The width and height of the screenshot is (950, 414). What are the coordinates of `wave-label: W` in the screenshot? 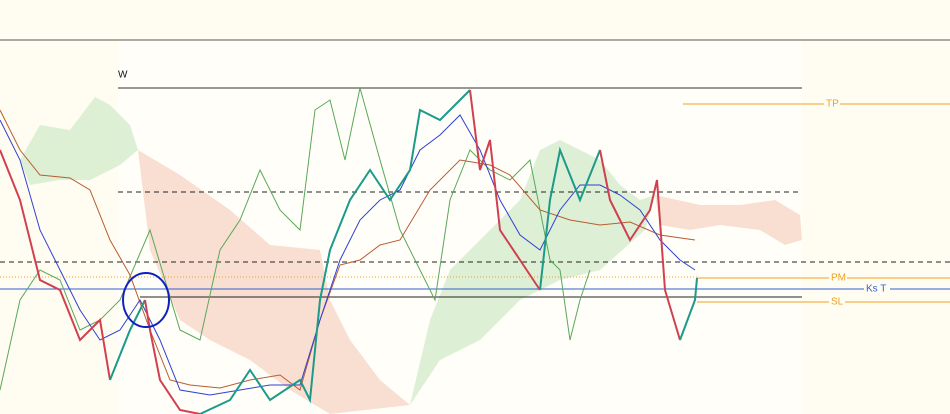 It's located at (123, 75).